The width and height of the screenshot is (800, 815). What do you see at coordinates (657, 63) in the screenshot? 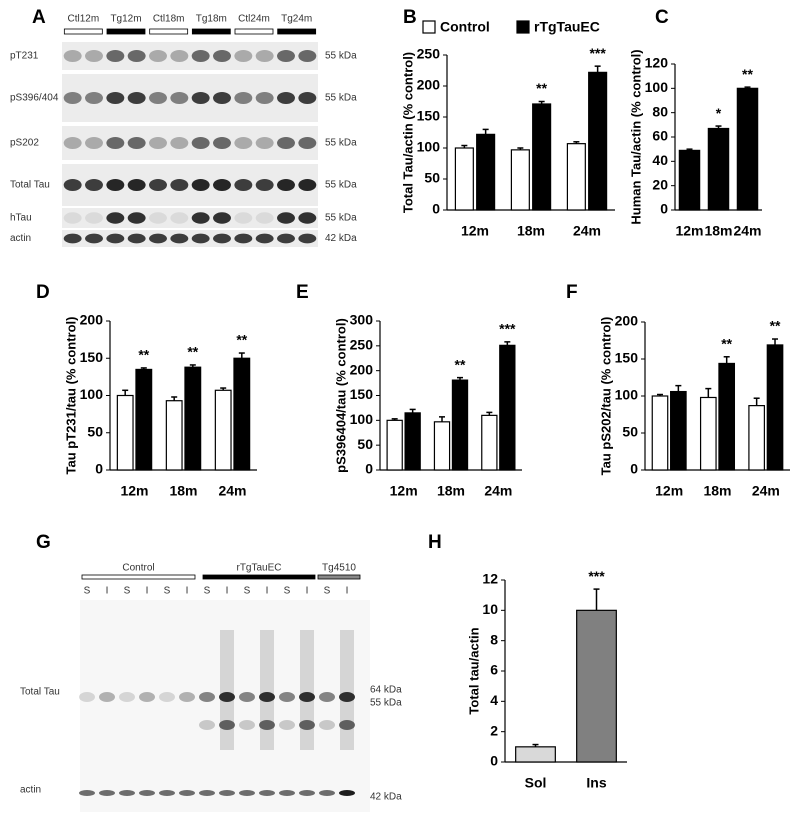
I see `y-tick-label: 120` at bounding box center [657, 63].